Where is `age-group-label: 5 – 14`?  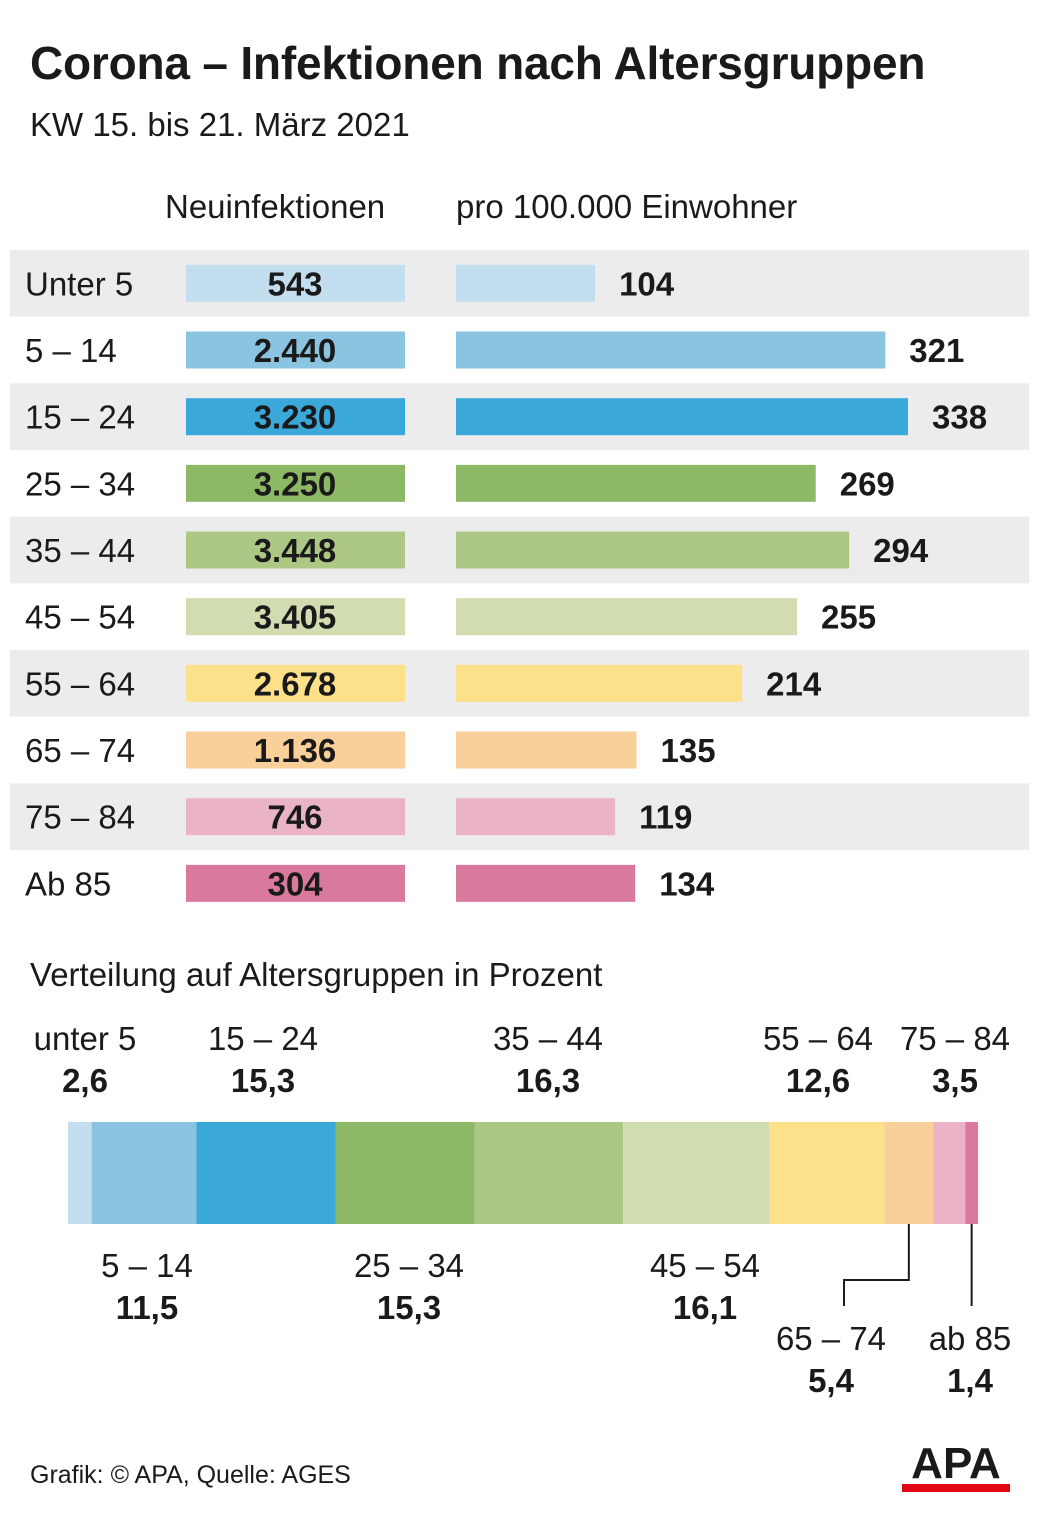
age-group-label: 5 – 14 is located at coordinates (71, 350).